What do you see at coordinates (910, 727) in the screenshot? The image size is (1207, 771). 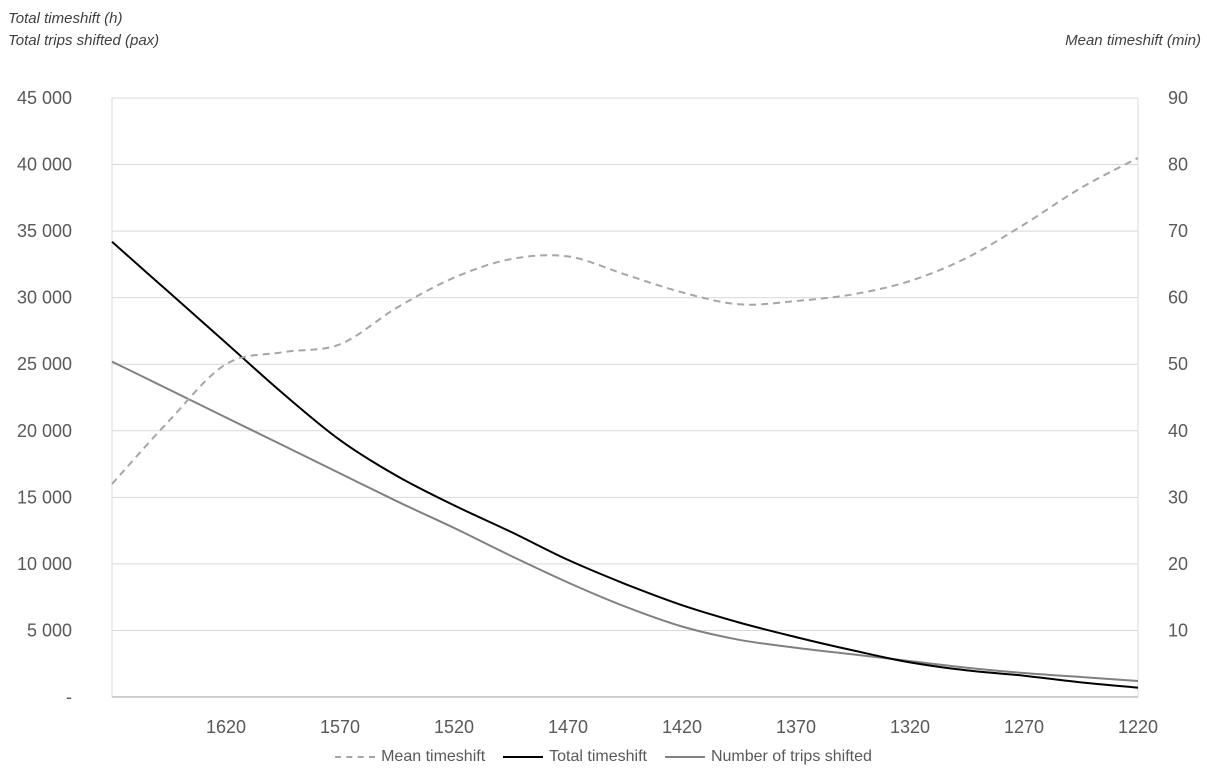 I see `x-tick-label: 1320` at bounding box center [910, 727].